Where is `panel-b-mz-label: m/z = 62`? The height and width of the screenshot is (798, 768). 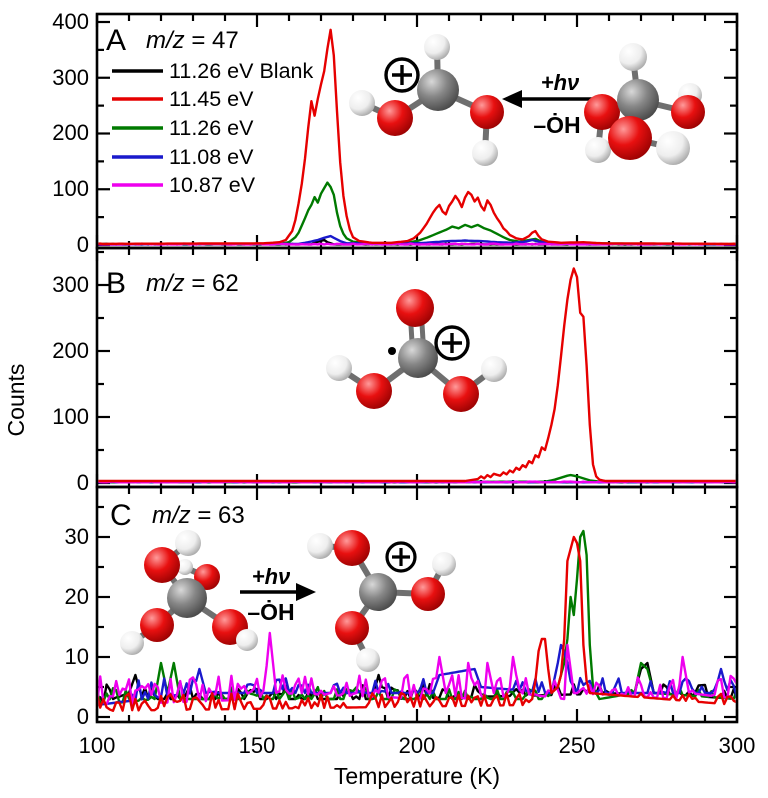
panel-b-mz-label: m/z = 62 is located at coordinates (192, 283).